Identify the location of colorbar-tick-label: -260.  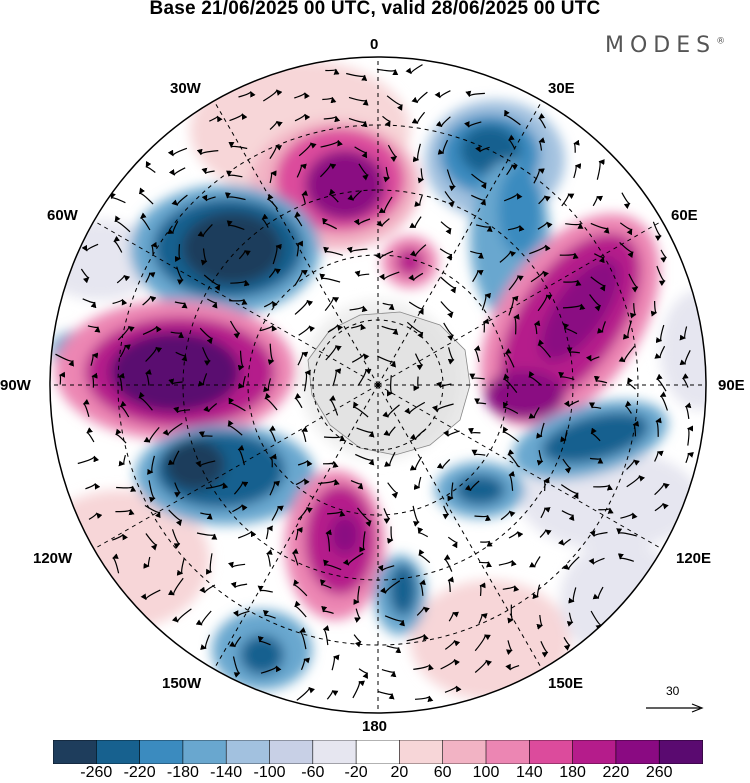
(96, 772).